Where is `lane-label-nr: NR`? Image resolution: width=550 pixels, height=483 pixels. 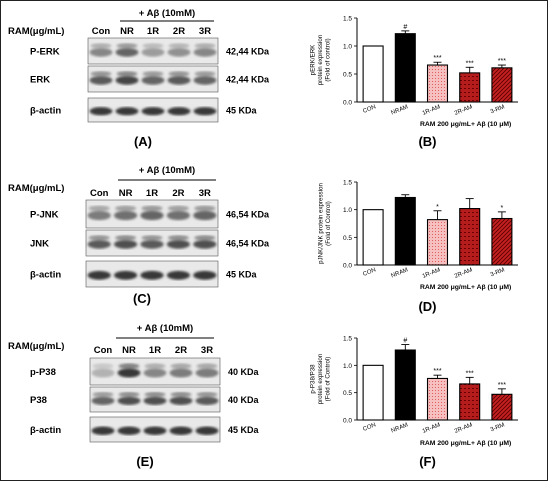
lane-label-nr: NR is located at coordinates (126, 193).